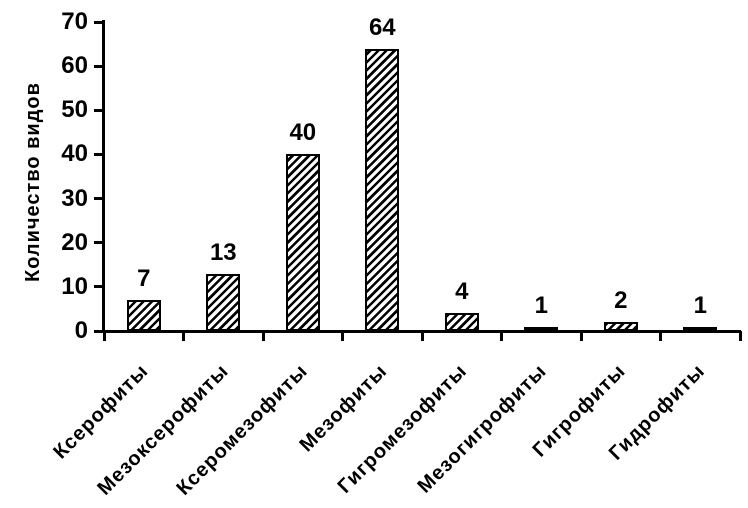 This screenshot has height=508, width=748. What do you see at coordinates (163, 430) in the screenshot?
I see `x-tick-label: Мезоксерофиты` at bounding box center [163, 430].